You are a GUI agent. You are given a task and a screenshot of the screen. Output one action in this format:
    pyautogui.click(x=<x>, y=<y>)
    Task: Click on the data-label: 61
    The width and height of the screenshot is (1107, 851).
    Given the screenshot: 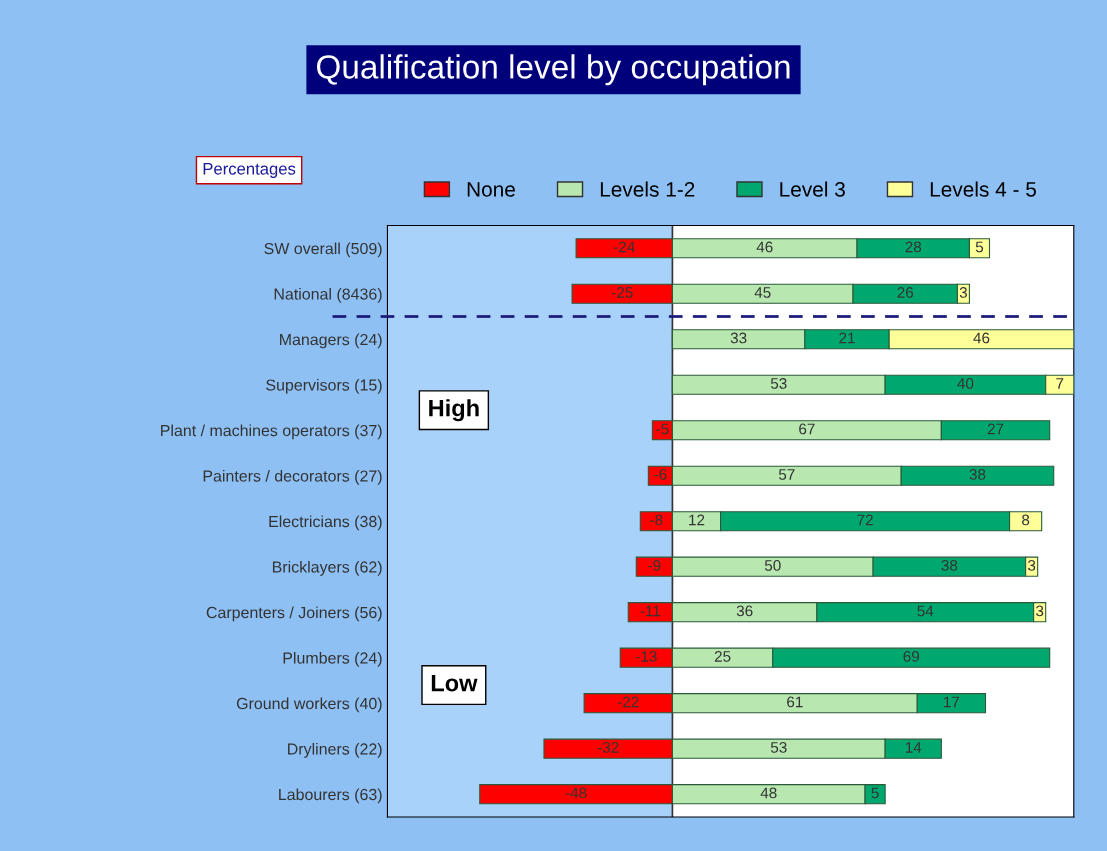 What is the action you would take?
    pyautogui.click(x=795, y=702)
    